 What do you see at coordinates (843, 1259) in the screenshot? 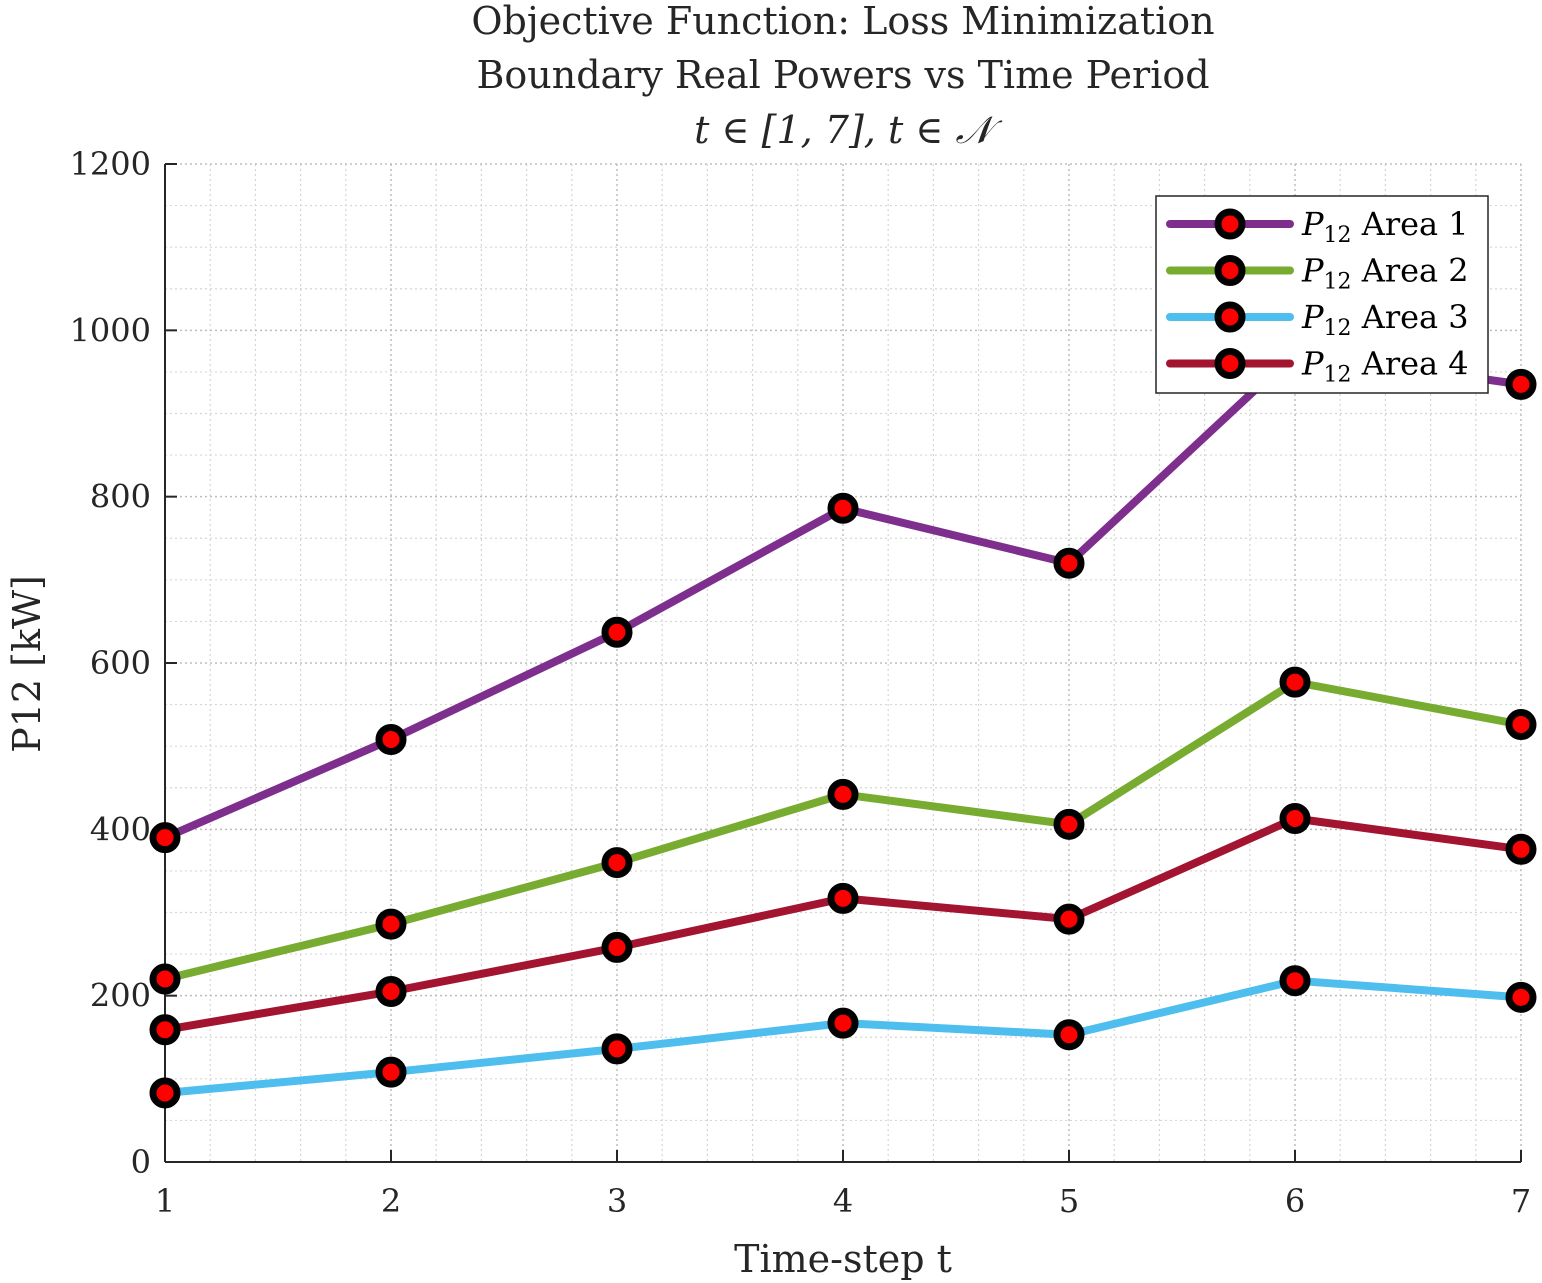
I see `x-axis-label: Time-step t` at bounding box center [843, 1259].